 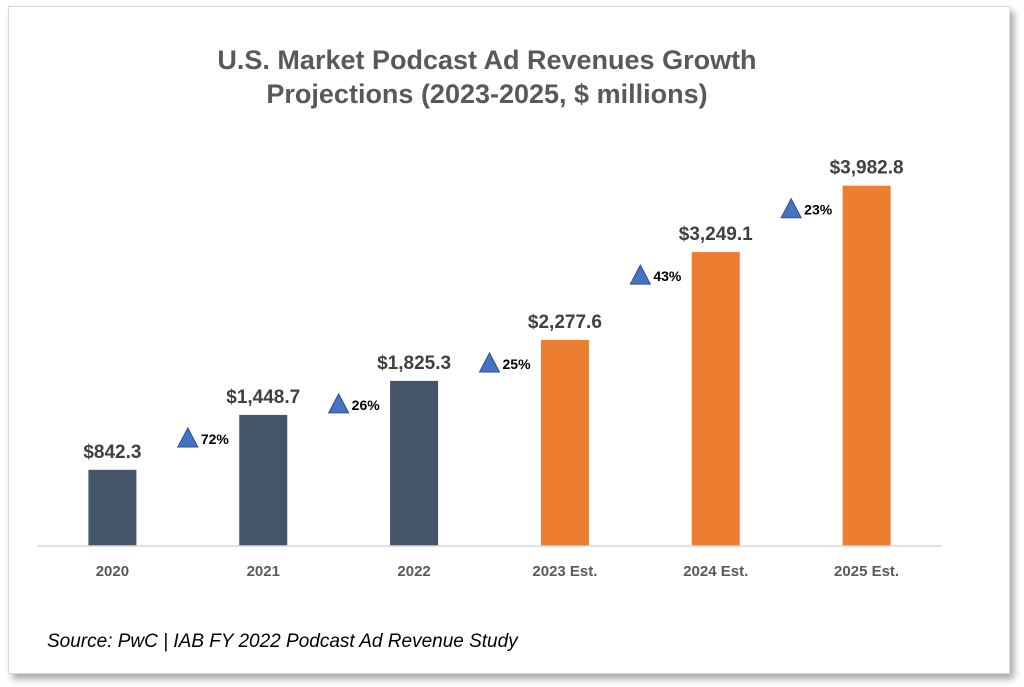 What do you see at coordinates (414, 363) in the screenshot?
I see `value-label-2: $1,825.3` at bounding box center [414, 363].